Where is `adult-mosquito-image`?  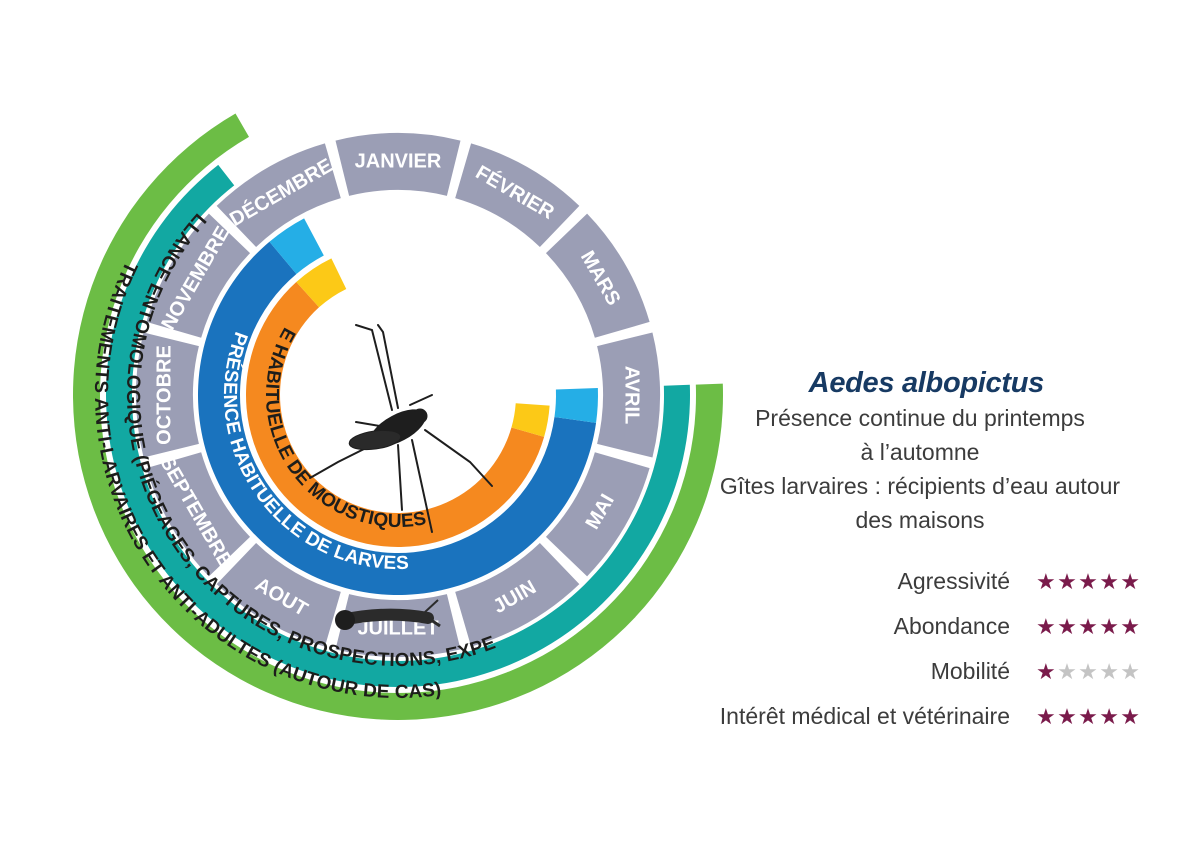
adult-mosquito-image is located at coordinates (401, 428).